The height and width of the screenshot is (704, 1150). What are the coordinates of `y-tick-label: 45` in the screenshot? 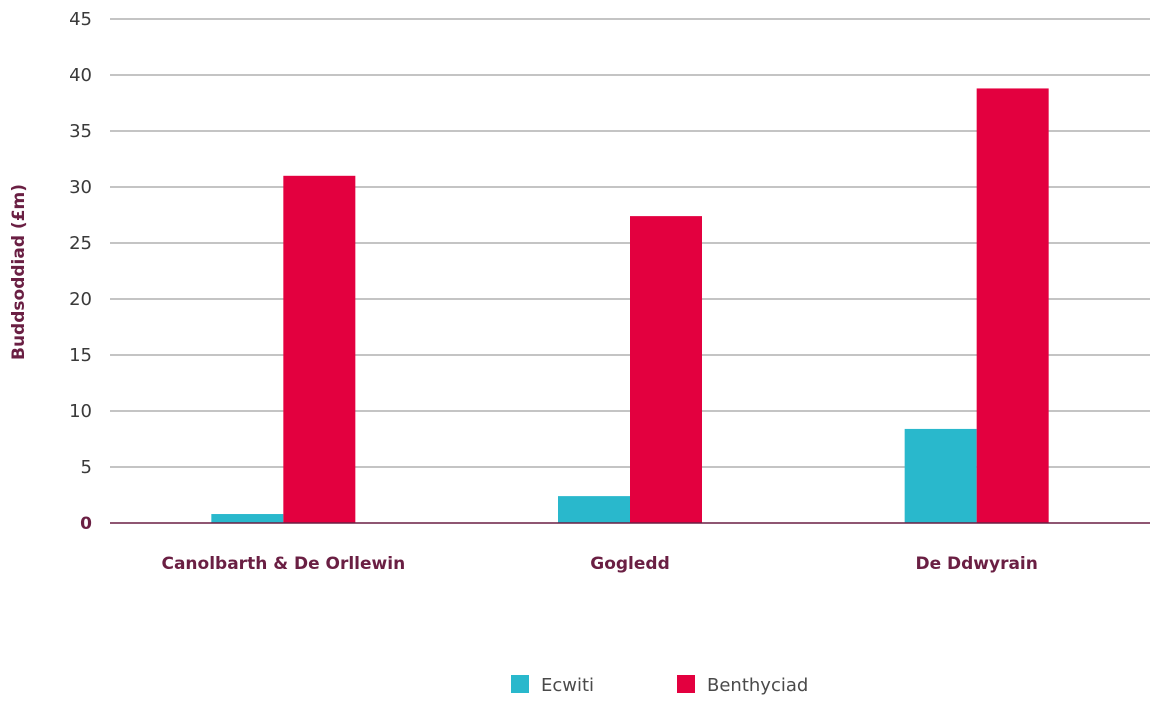 It's located at (80, 19).